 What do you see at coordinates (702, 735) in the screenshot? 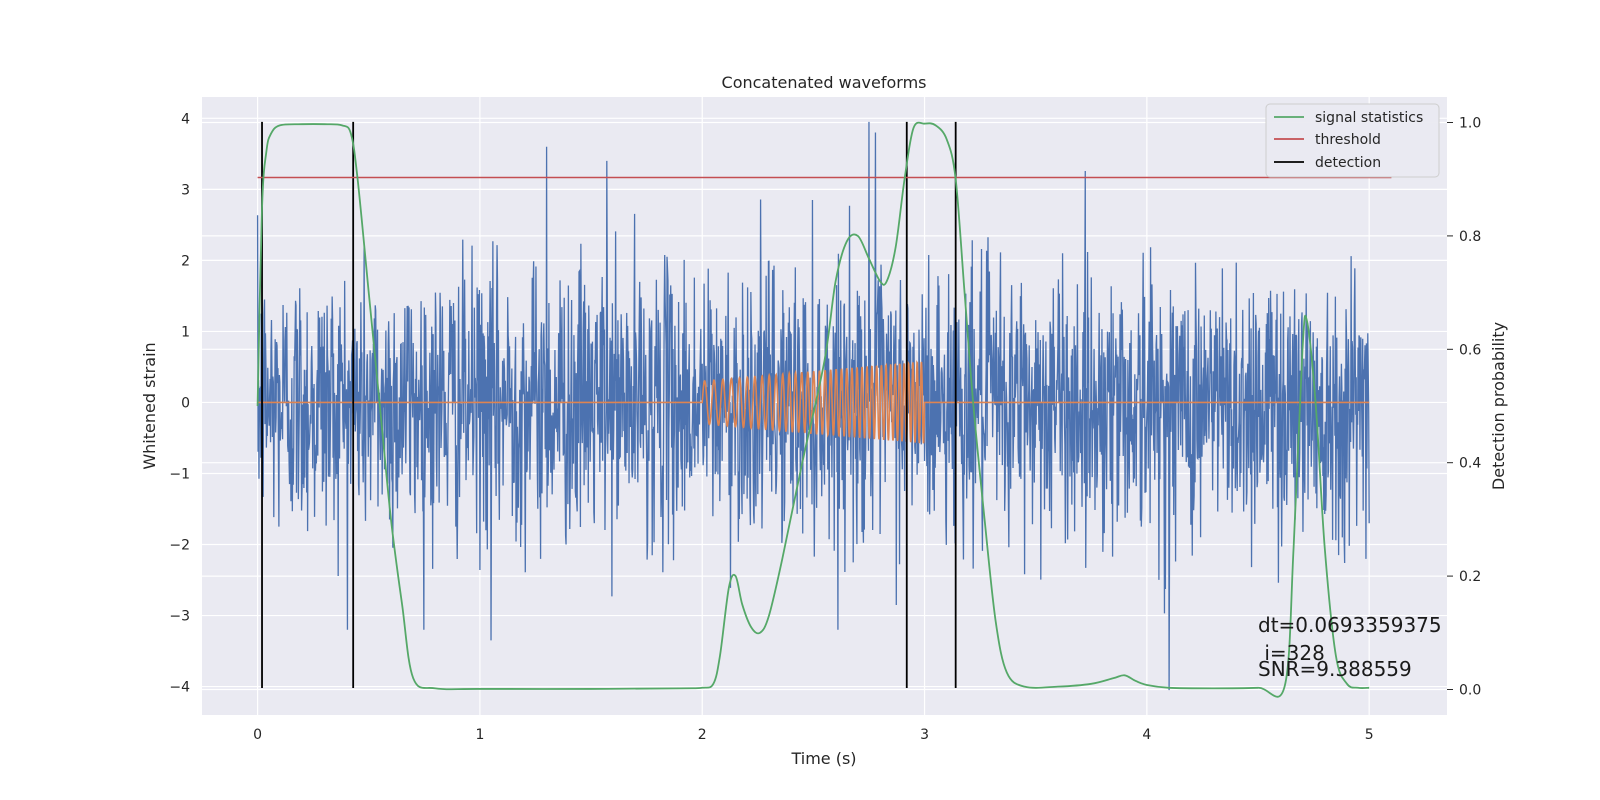
I see `x-tick-label: 2` at bounding box center [702, 735].